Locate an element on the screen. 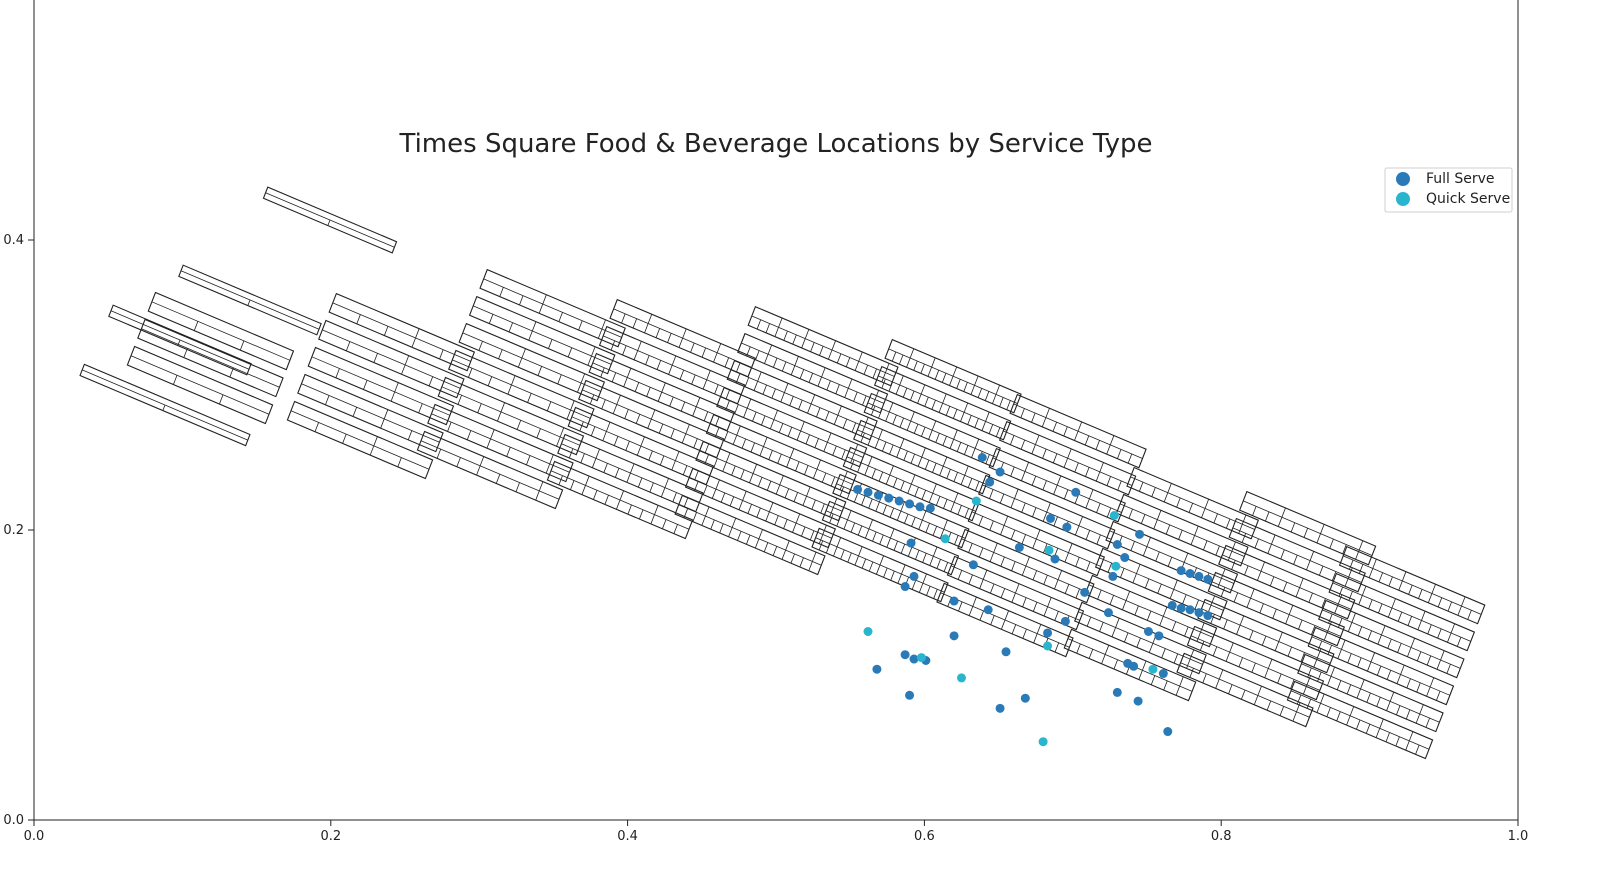  x-tick-label: 0.8 is located at coordinates (1221, 836).